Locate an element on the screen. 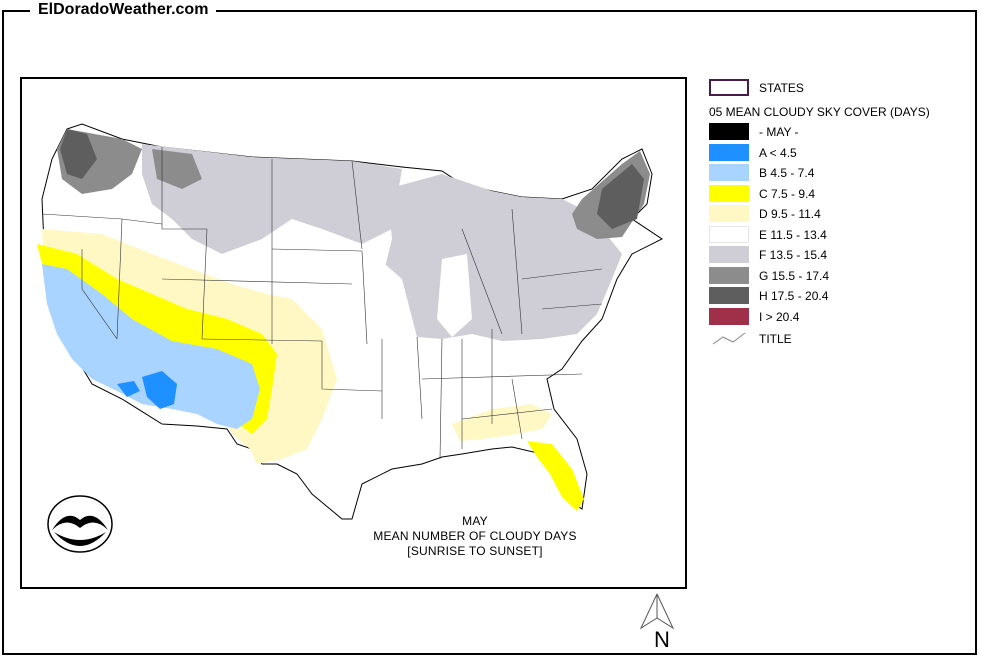  north-label: N is located at coordinates (662, 639).